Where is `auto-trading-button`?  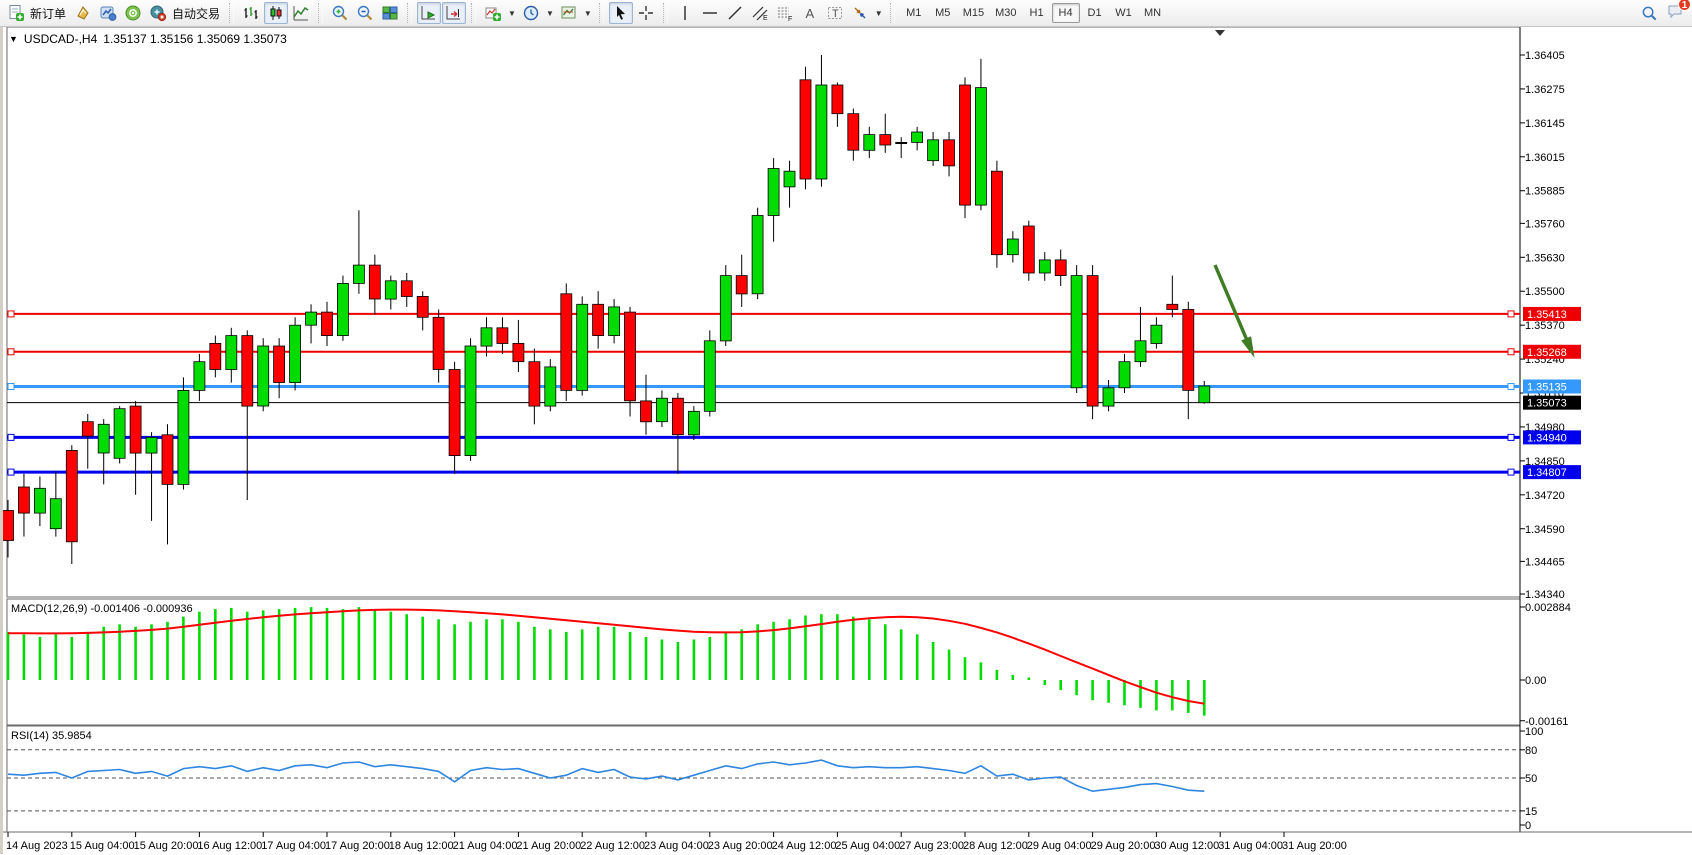 auto-trading-button is located at coordinates (158, 13).